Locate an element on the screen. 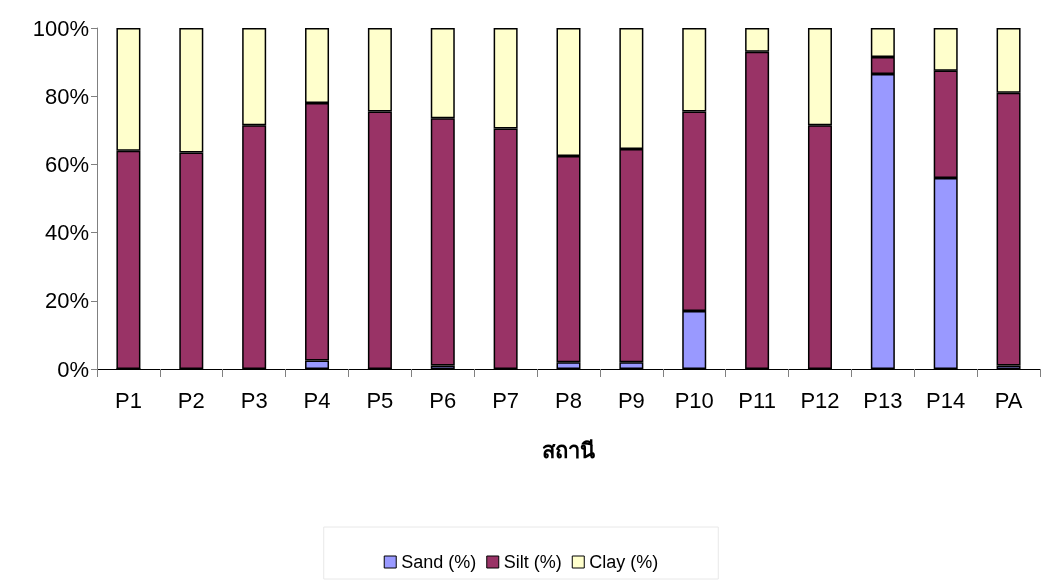  legend-label: Sand (%) is located at coordinates (439, 562).